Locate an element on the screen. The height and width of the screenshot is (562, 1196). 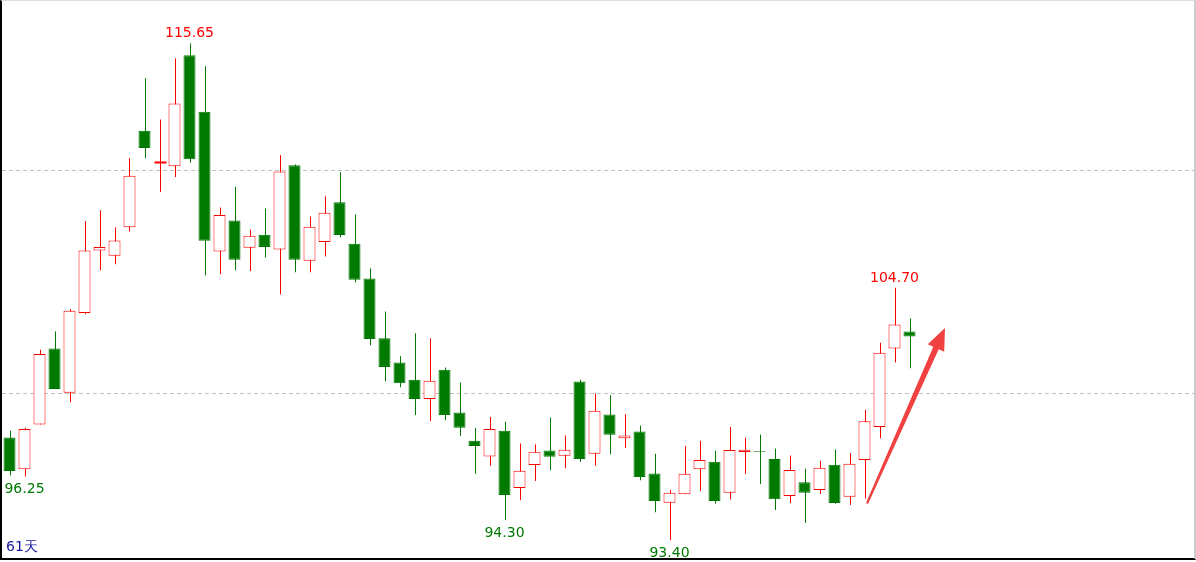
annotation: 94.30 is located at coordinates (504, 531).